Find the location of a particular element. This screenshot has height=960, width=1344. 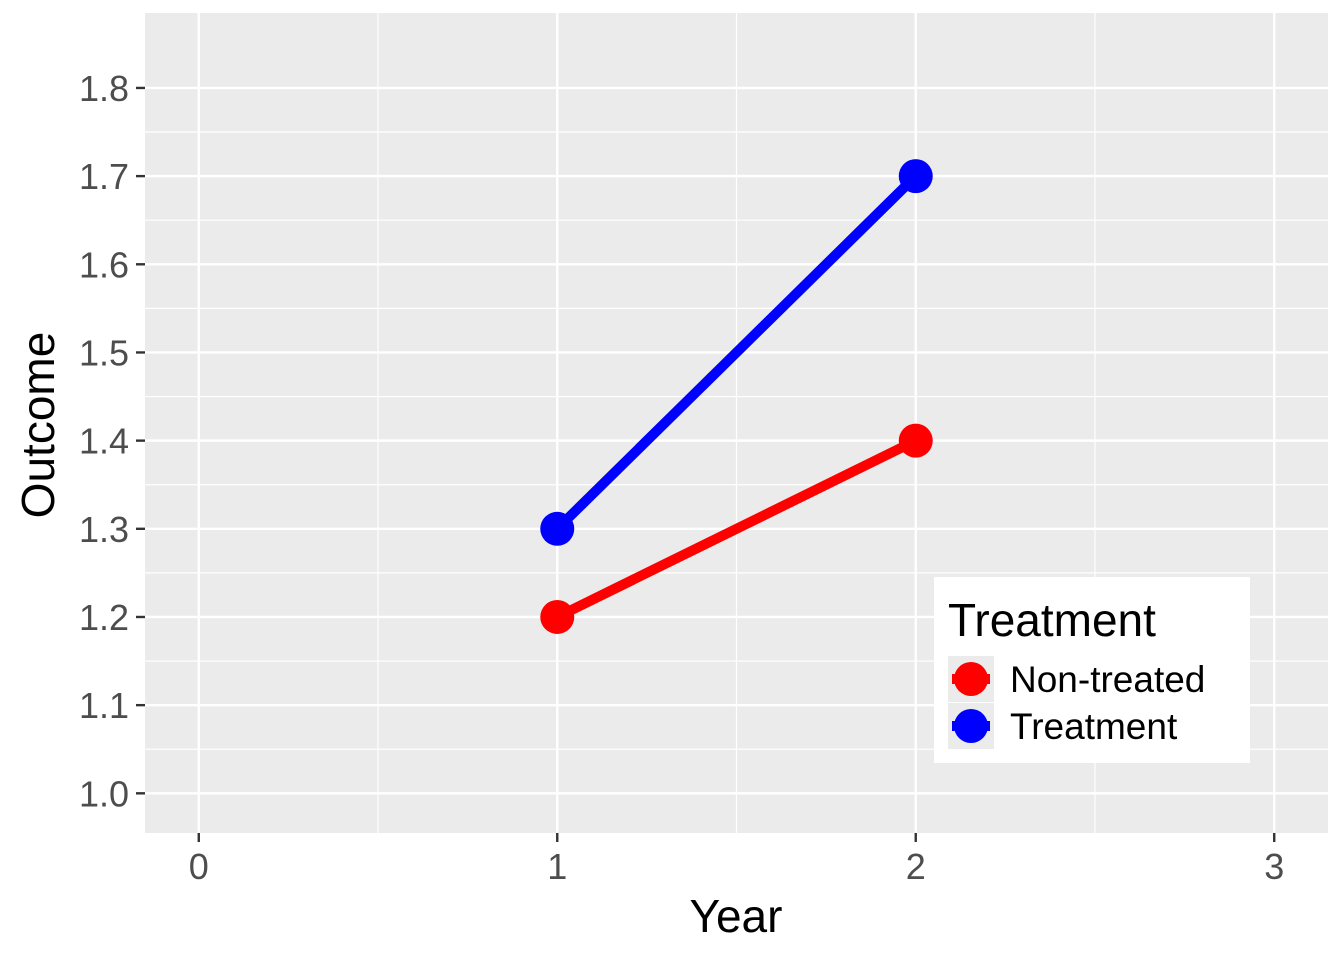

legend-label: Treatment is located at coordinates (1094, 726).